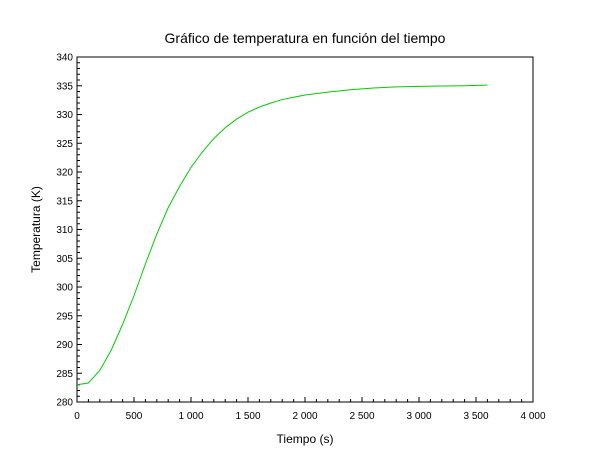 This screenshot has height=460, width=610. What do you see at coordinates (77, 416) in the screenshot?
I see `x-tick-label: 0` at bounding box center [77, 416].